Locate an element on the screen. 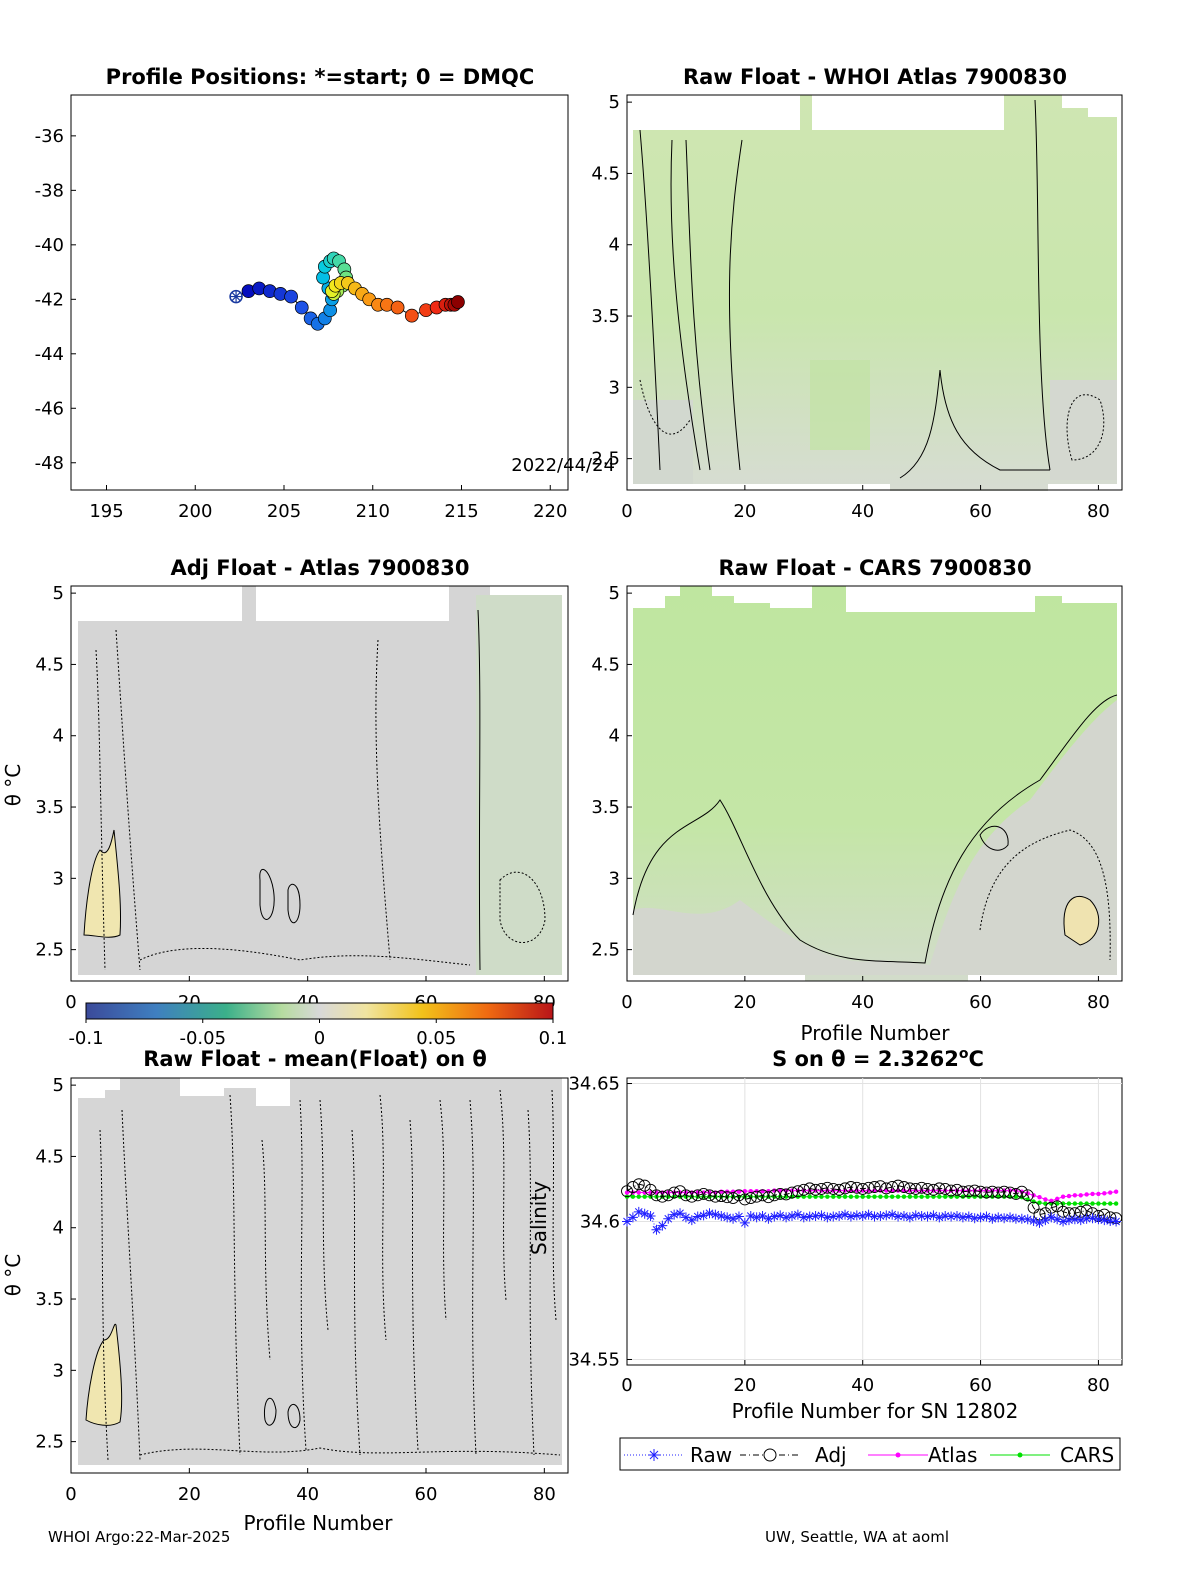  adj-atlas-ytick-label: 2.5 is located at coordinates (49, 950).